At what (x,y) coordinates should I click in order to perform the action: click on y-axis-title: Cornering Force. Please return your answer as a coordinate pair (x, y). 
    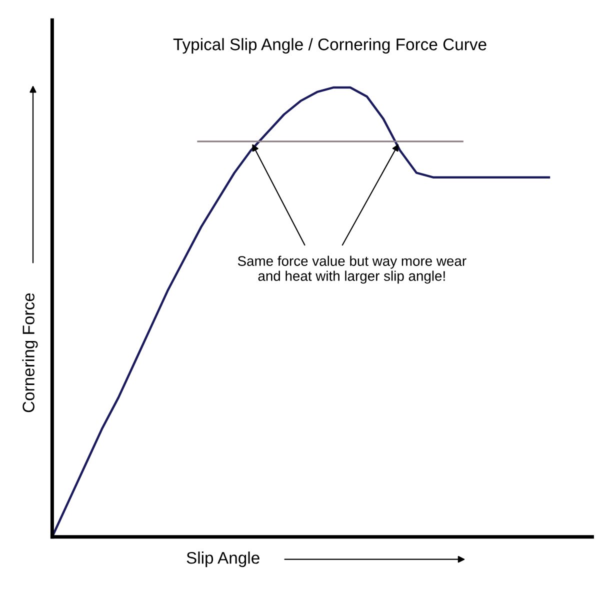
    Looking at the image, I should click on (30, 352).